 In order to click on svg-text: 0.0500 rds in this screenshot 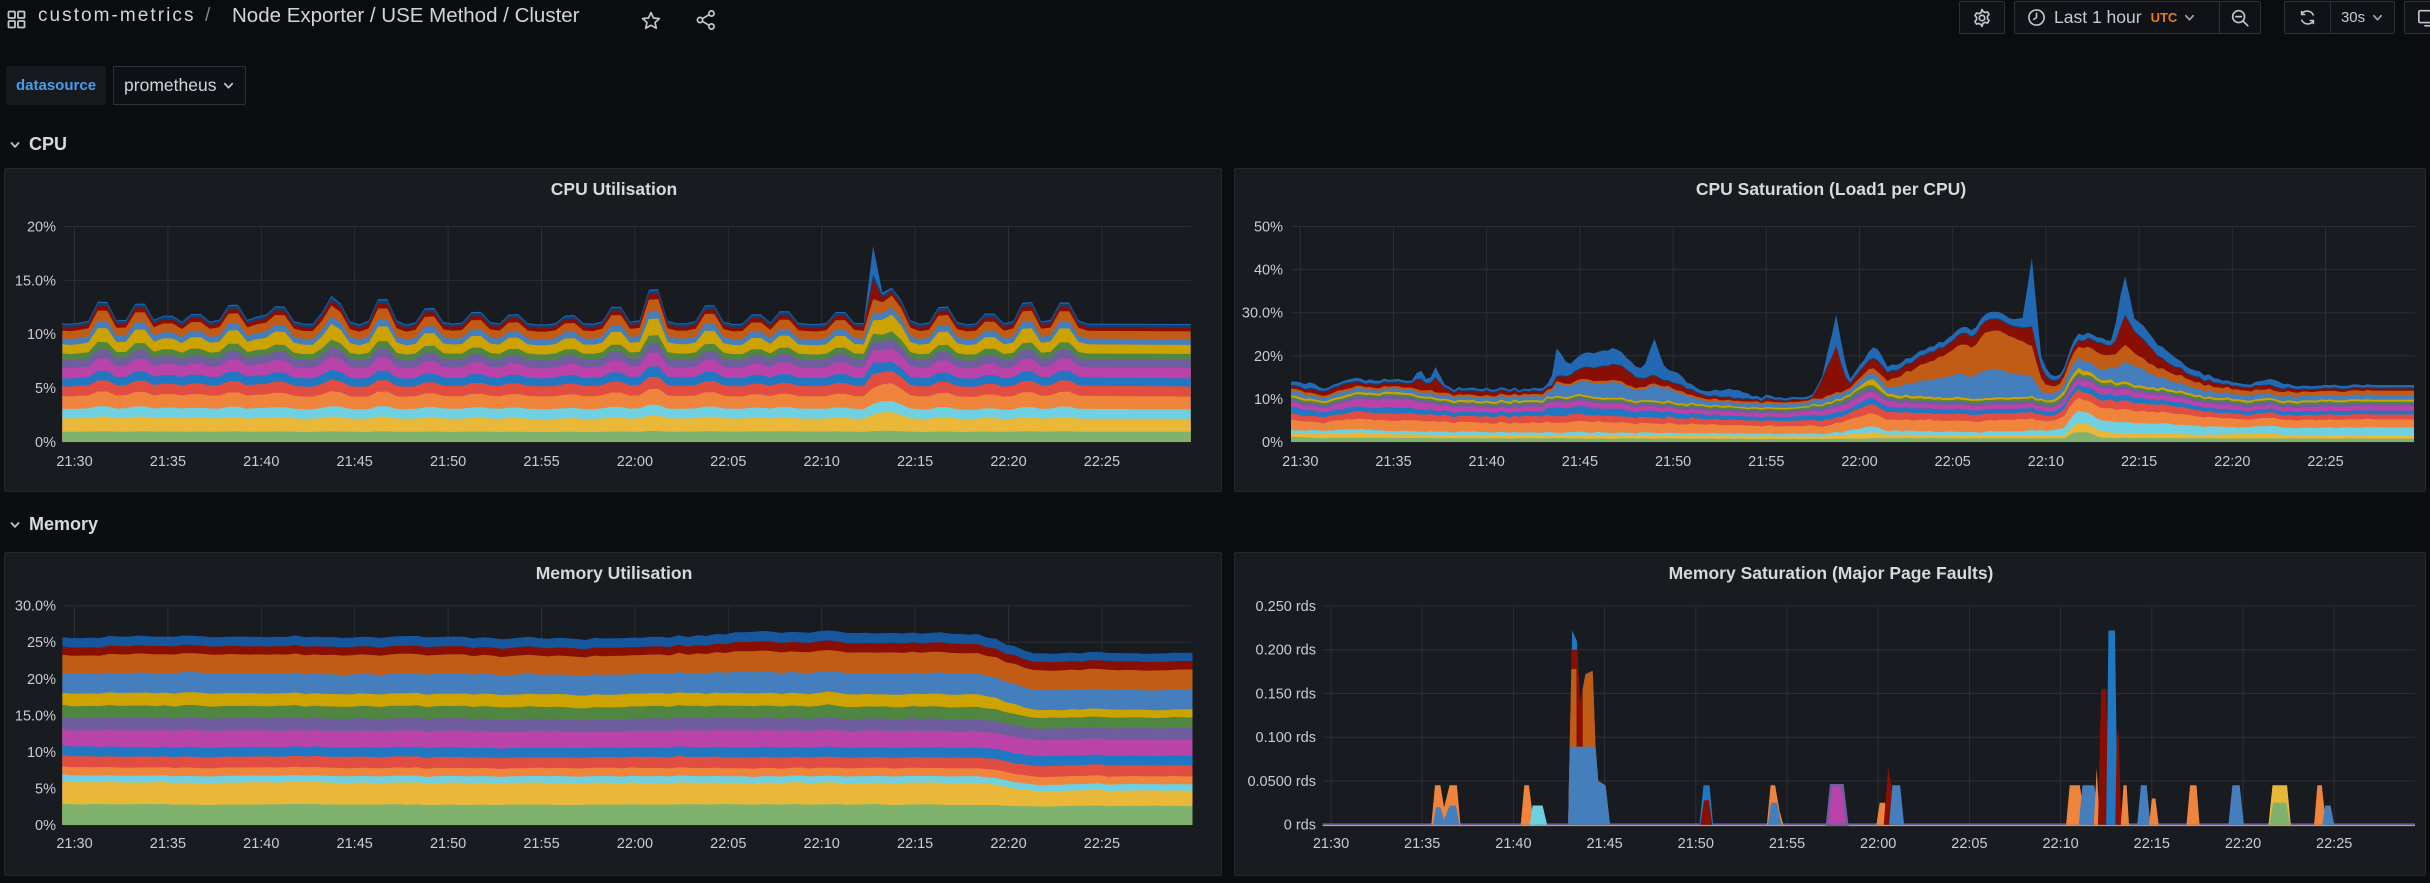, I will do `click(1281, 782)`.